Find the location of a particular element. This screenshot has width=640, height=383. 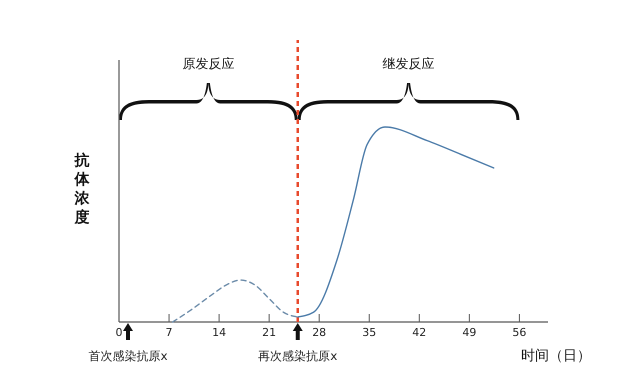

x-tick-label: 35 is located at coordinates (369, 332).